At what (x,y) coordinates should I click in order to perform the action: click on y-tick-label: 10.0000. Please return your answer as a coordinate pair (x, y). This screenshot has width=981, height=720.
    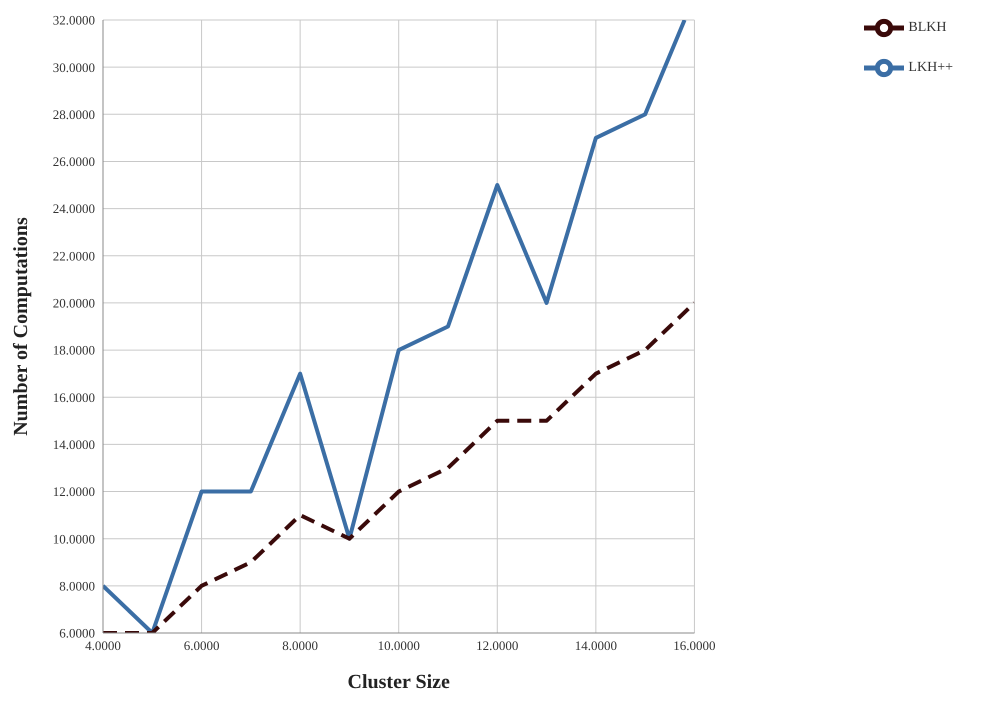
    Looking at the image, I should click on (73, 538).